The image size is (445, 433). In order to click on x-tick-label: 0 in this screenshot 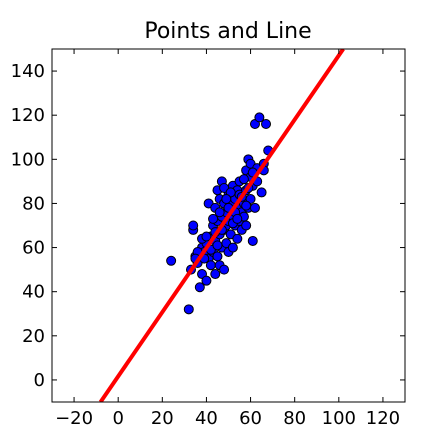, I will do `click(117, 418)`.